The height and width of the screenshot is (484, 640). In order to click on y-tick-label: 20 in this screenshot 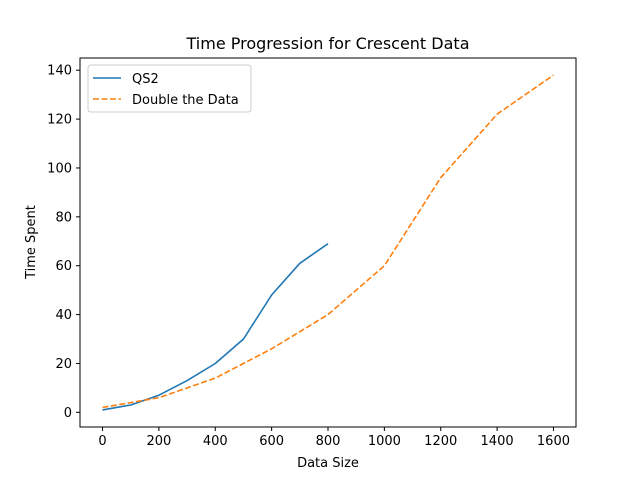, I will do `click(63, 364)`.